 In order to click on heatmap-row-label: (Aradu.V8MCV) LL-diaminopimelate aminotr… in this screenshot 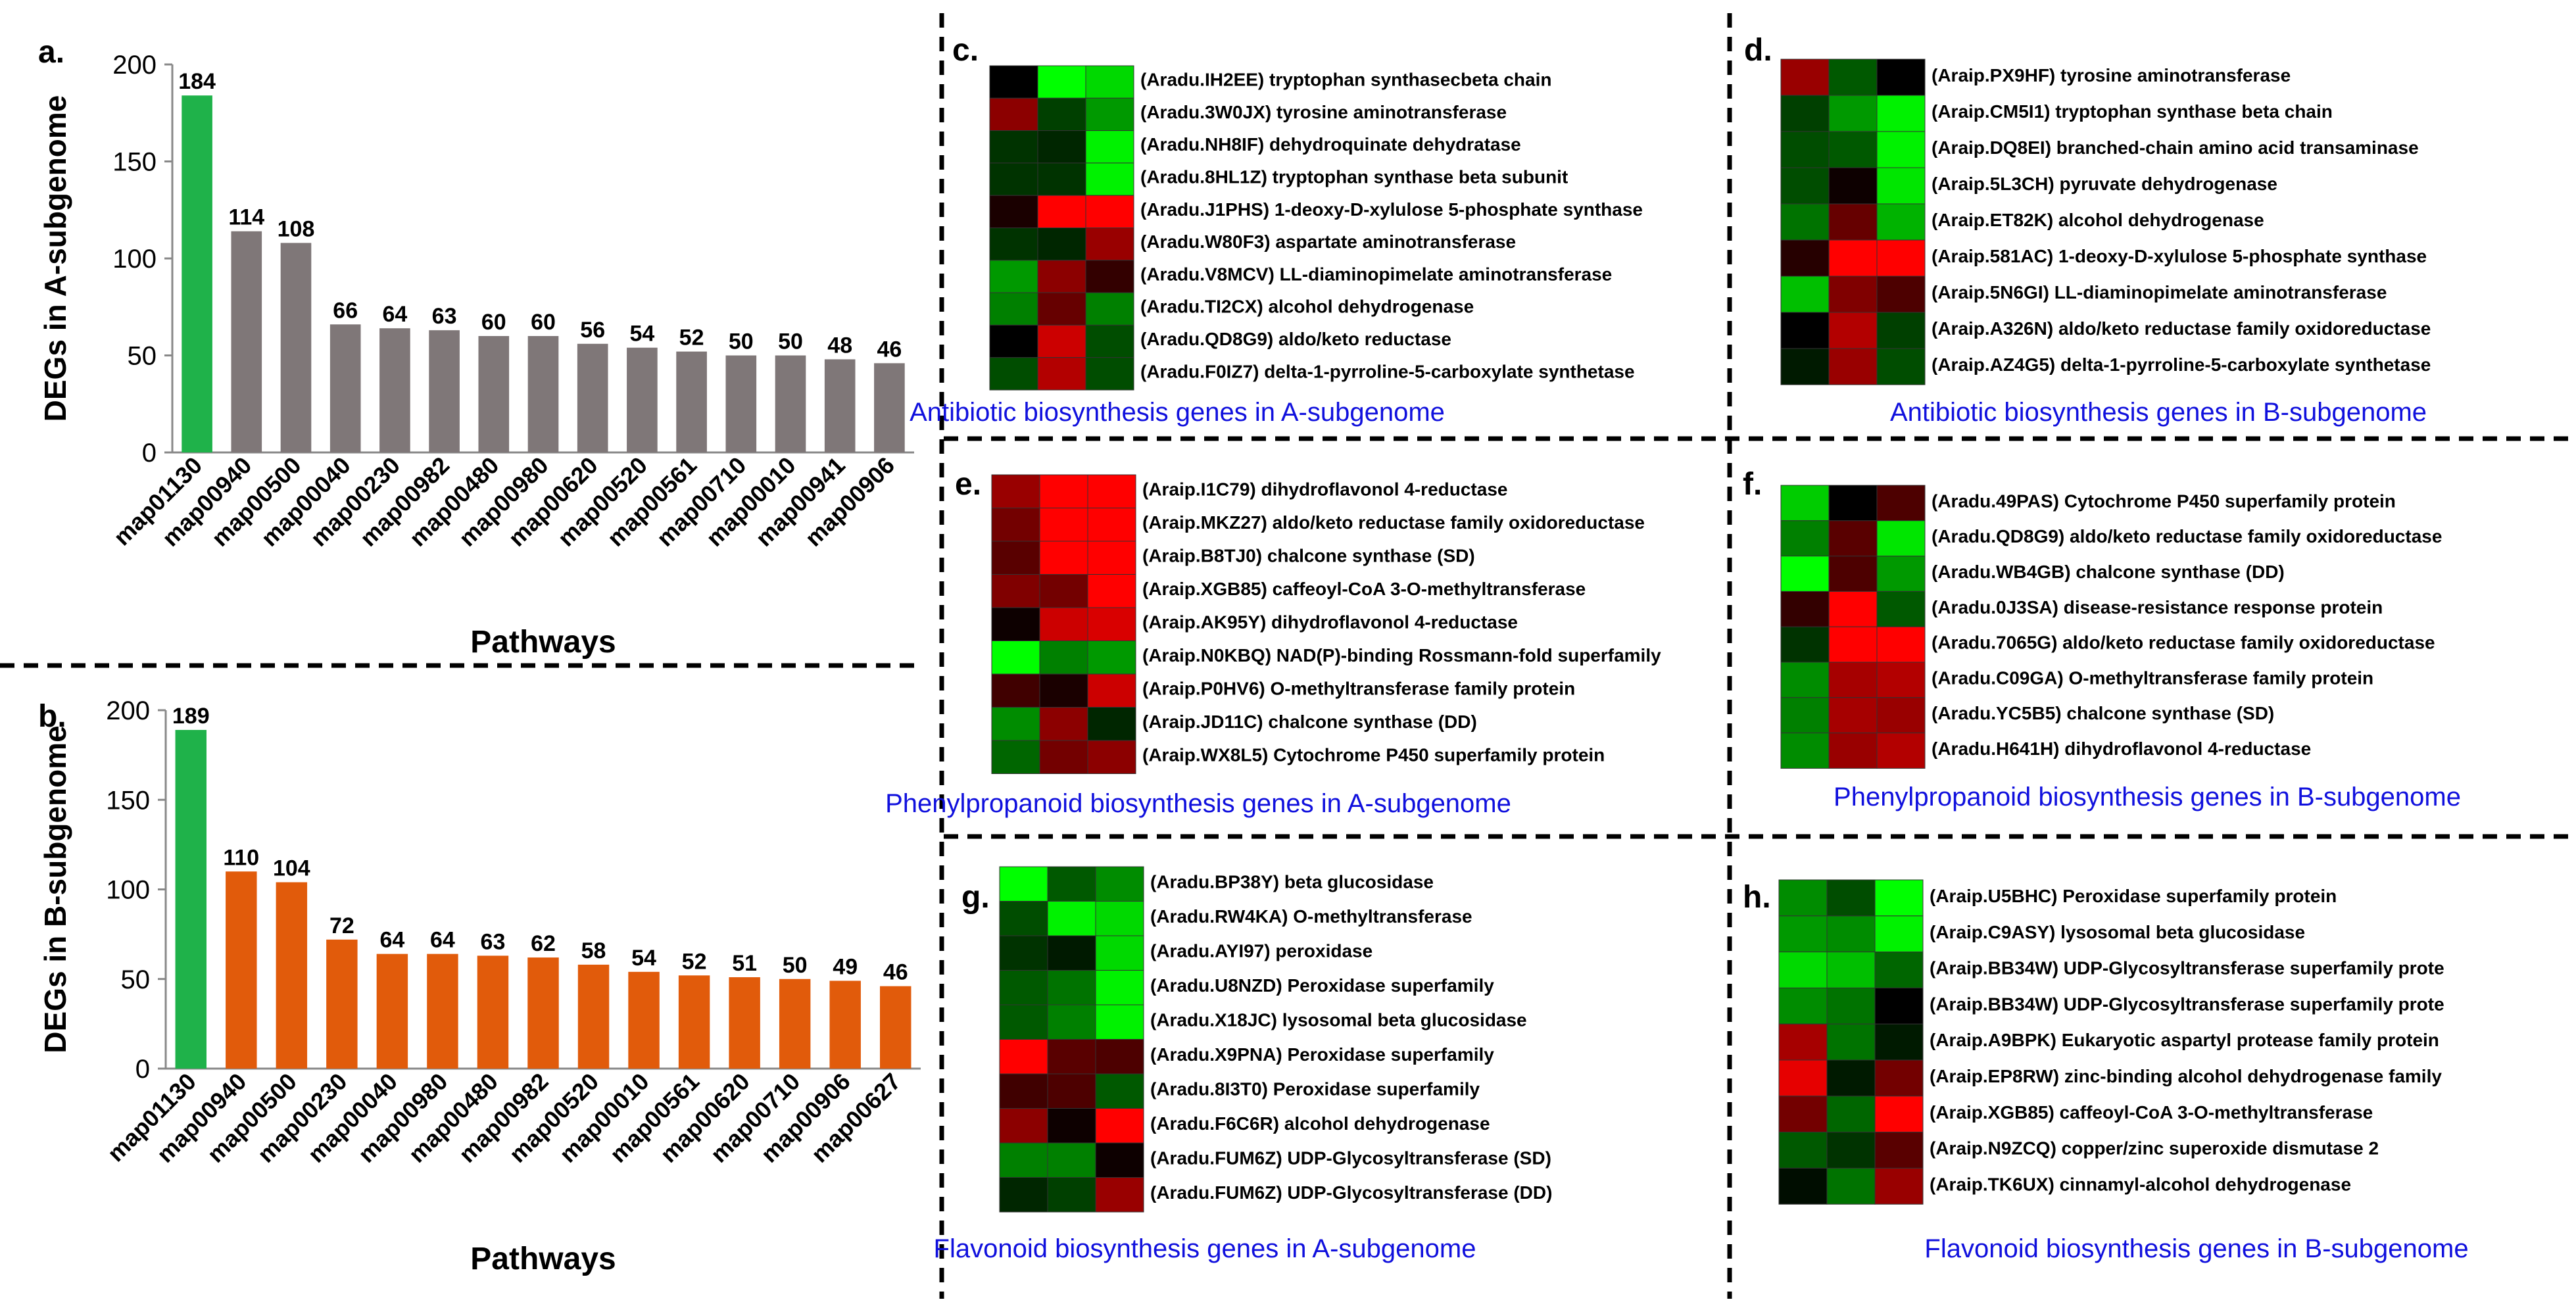, I will do `click(1376, 274)`.